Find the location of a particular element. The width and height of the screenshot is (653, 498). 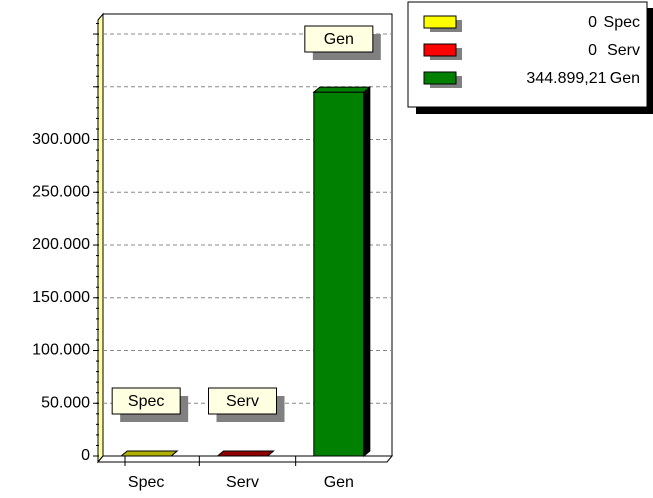

data-label: Spec is located at coordinates (146, 401).